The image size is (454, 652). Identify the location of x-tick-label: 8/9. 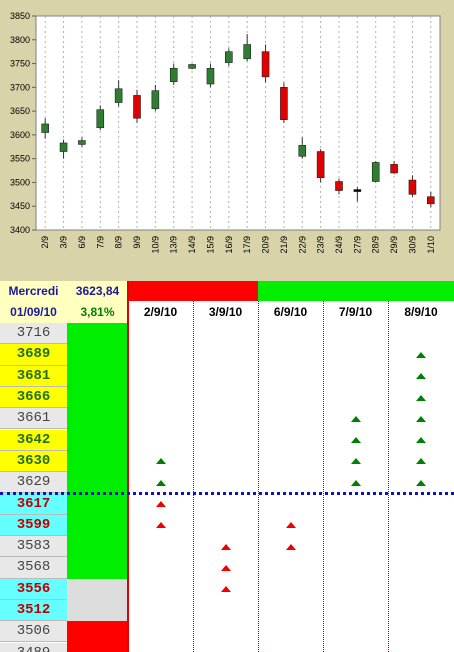
(119, 242).